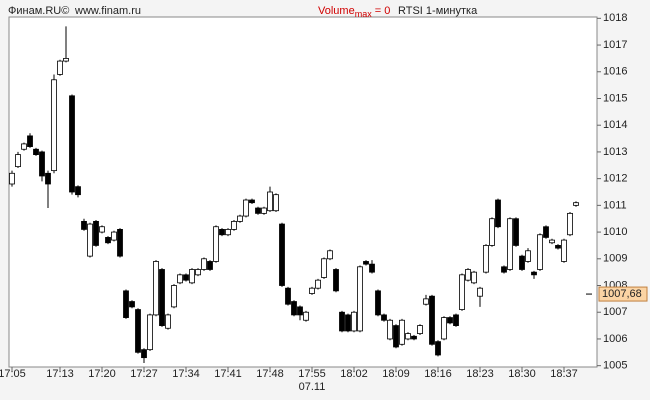  Describe the element at coordinates (13, 374) in the screenshot. I see `x-tick-label: 17:05` at that location.